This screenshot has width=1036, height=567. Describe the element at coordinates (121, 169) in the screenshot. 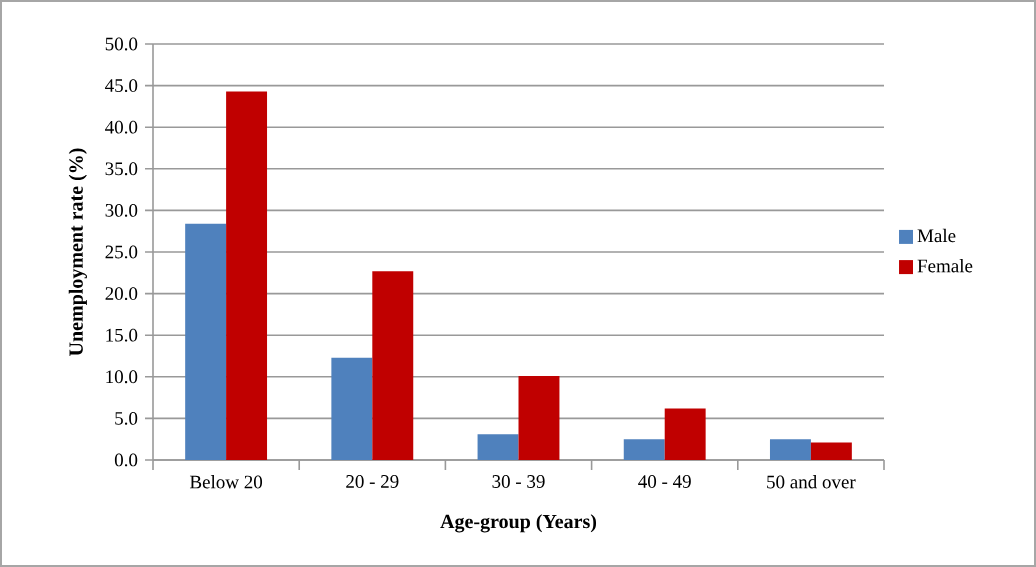

I see `y-tick-label: 35.0` at that location.